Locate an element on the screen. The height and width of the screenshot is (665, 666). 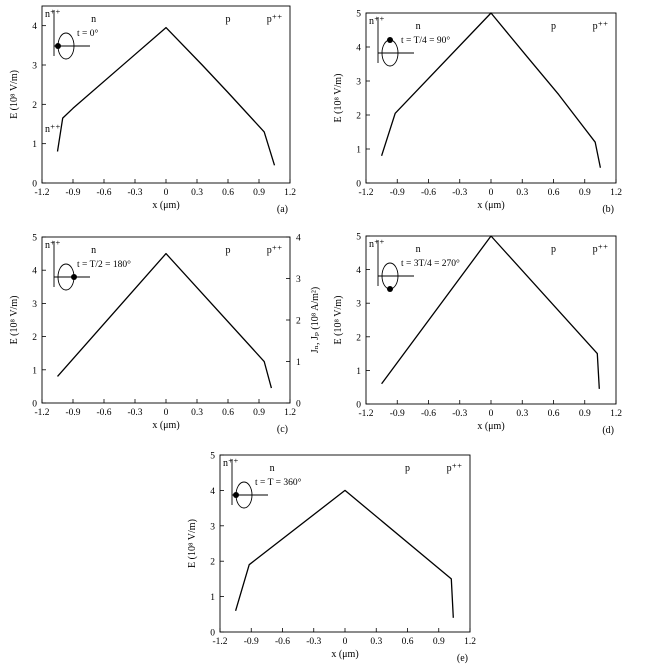
y-right-axis-title: Jₙ, Jₚ (10⁸ A/m²) is located at coordinates (315, 320).